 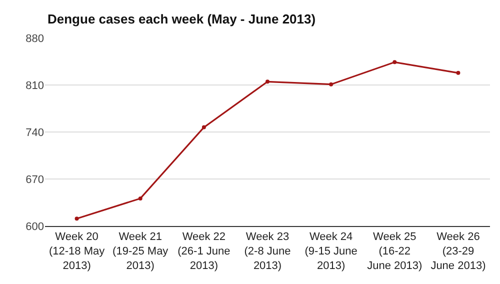 I want to click on y-tick-label: 880, so click(x=35, y=38).